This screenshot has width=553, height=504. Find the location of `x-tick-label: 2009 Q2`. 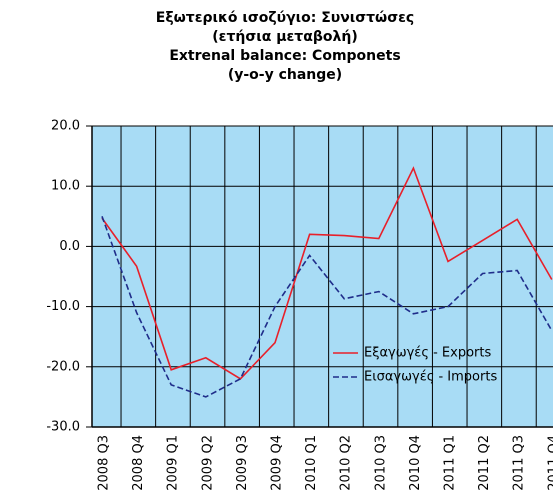

x-tick-label: 2009 Q2 is located at coordinates (207, 463).